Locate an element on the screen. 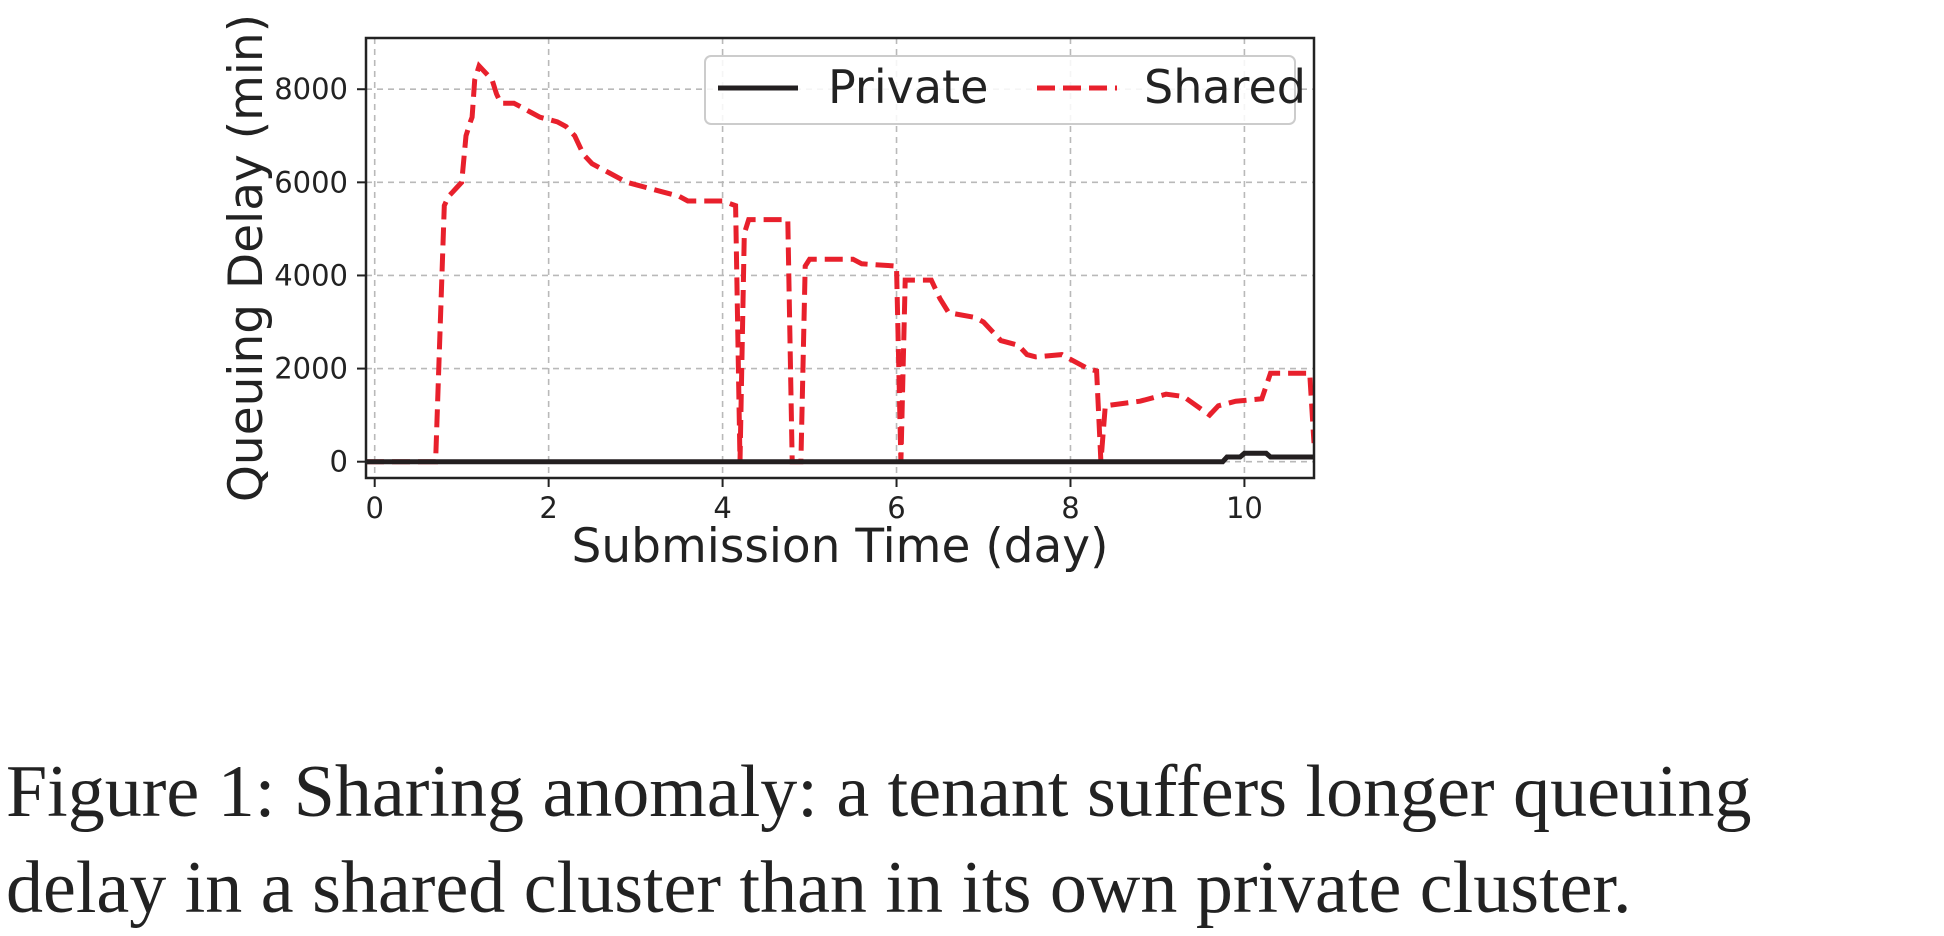 The width and height of the screenshot is (1944, 936). y-tick-label-6000: 6000 is located at coordinates (311, 182).